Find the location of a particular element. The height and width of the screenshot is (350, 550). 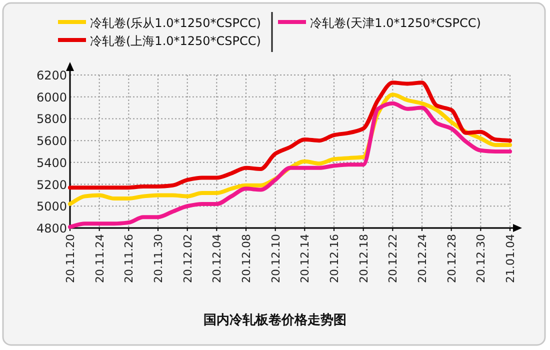

x-tick-label: 20.12.22 is located at coordinates (393, 258).